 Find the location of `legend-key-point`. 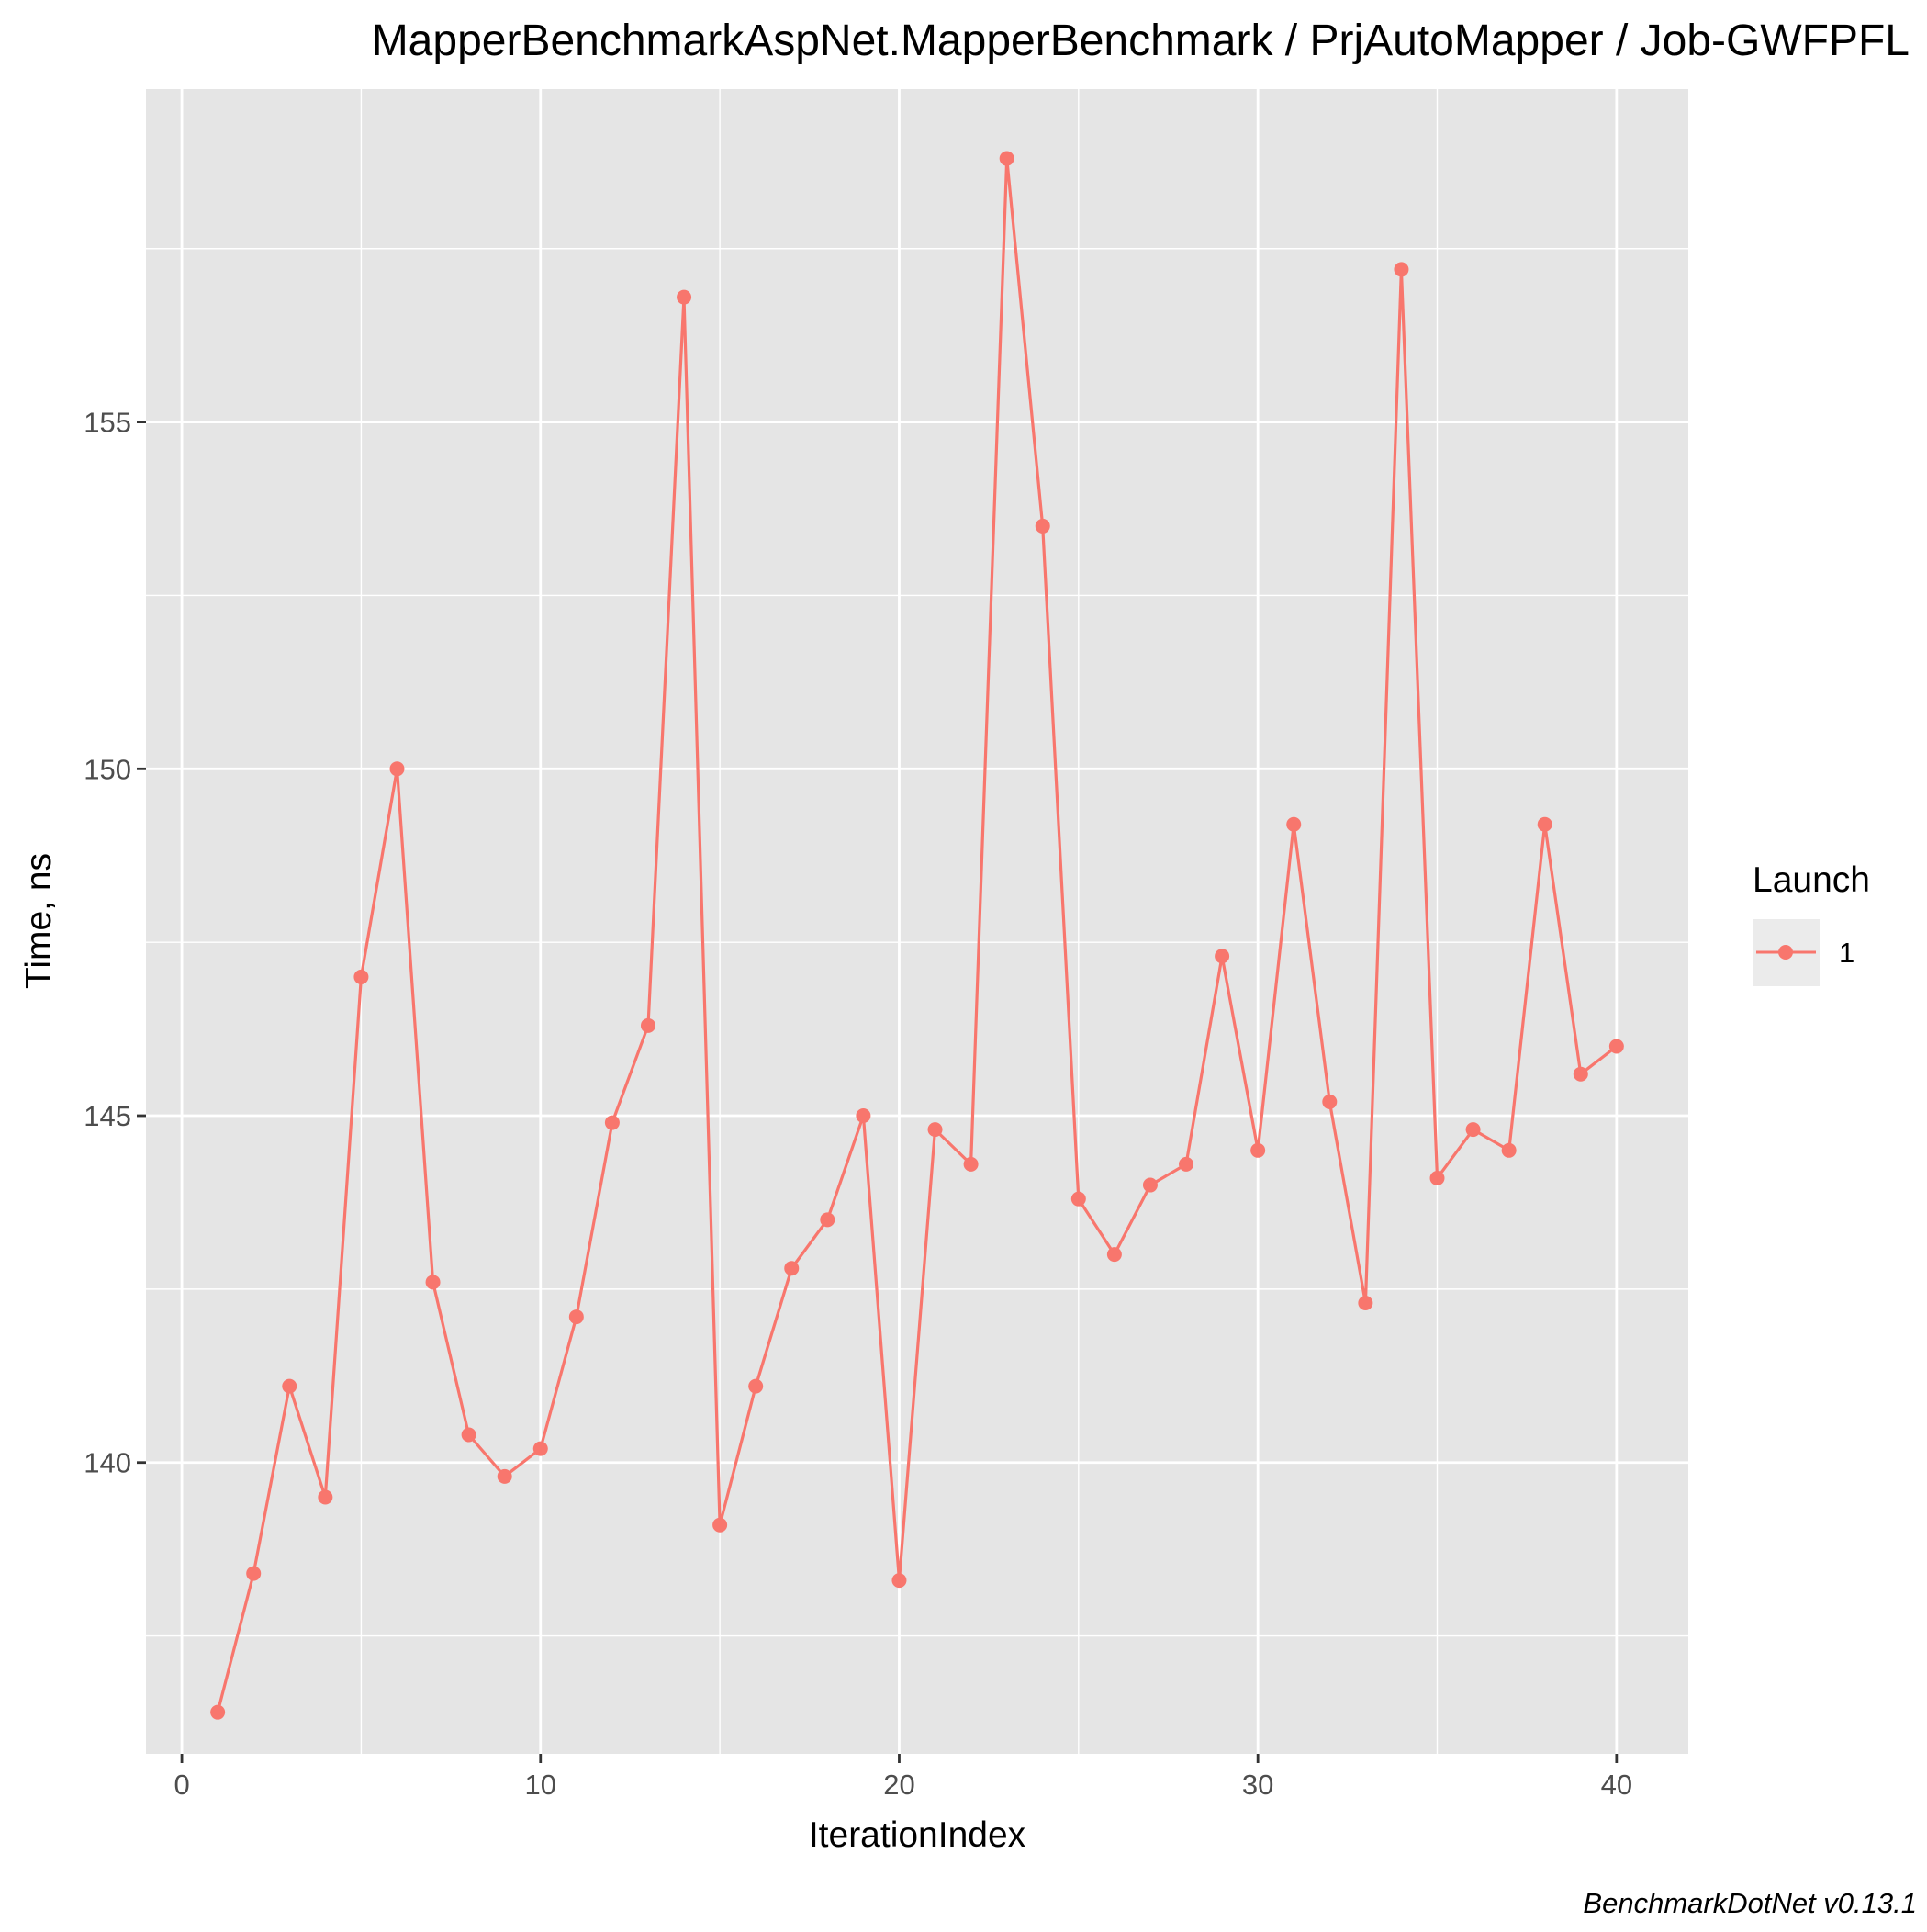

legend-key-point is located at coordinates (1786, 953).